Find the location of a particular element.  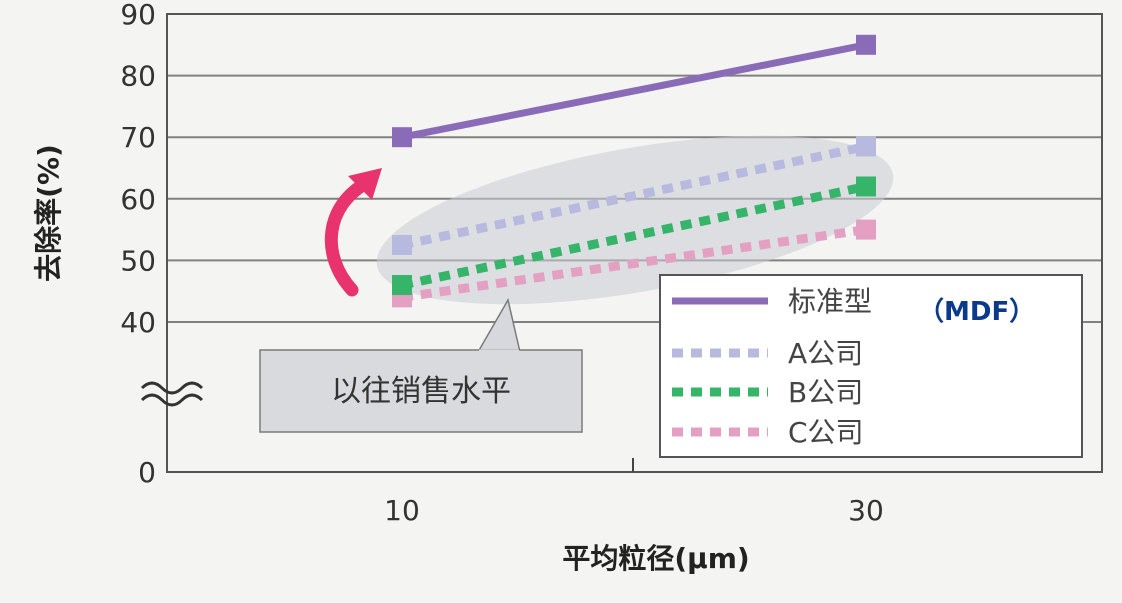

y-tick-label: 70 is located at coordinates (138, 137).